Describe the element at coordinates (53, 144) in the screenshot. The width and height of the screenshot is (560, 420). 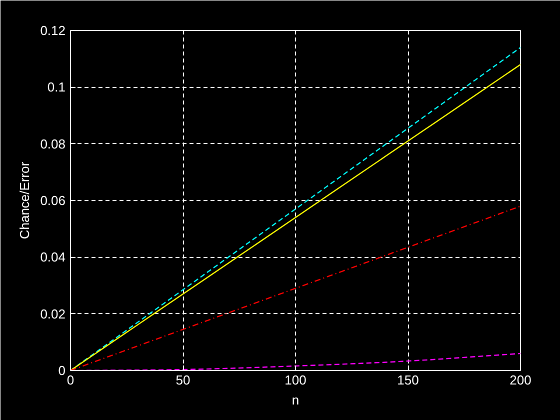
I see `y-tick-label: 0.08` at that location.